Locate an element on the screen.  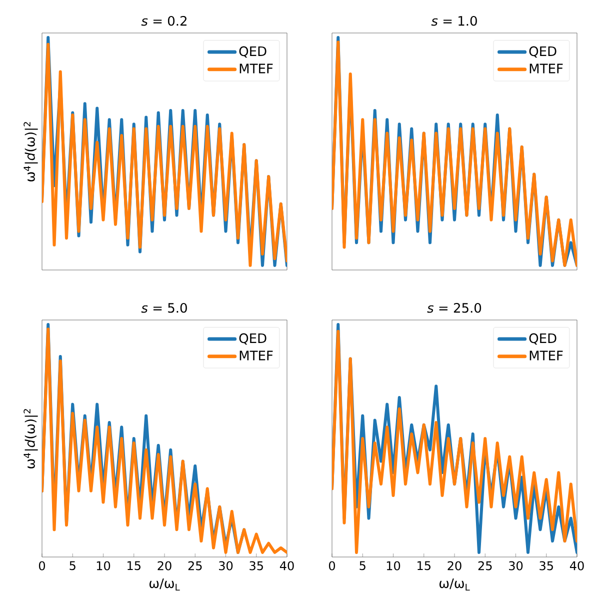
chart-title: s = 5.0 is located at coordinates (164, 307).